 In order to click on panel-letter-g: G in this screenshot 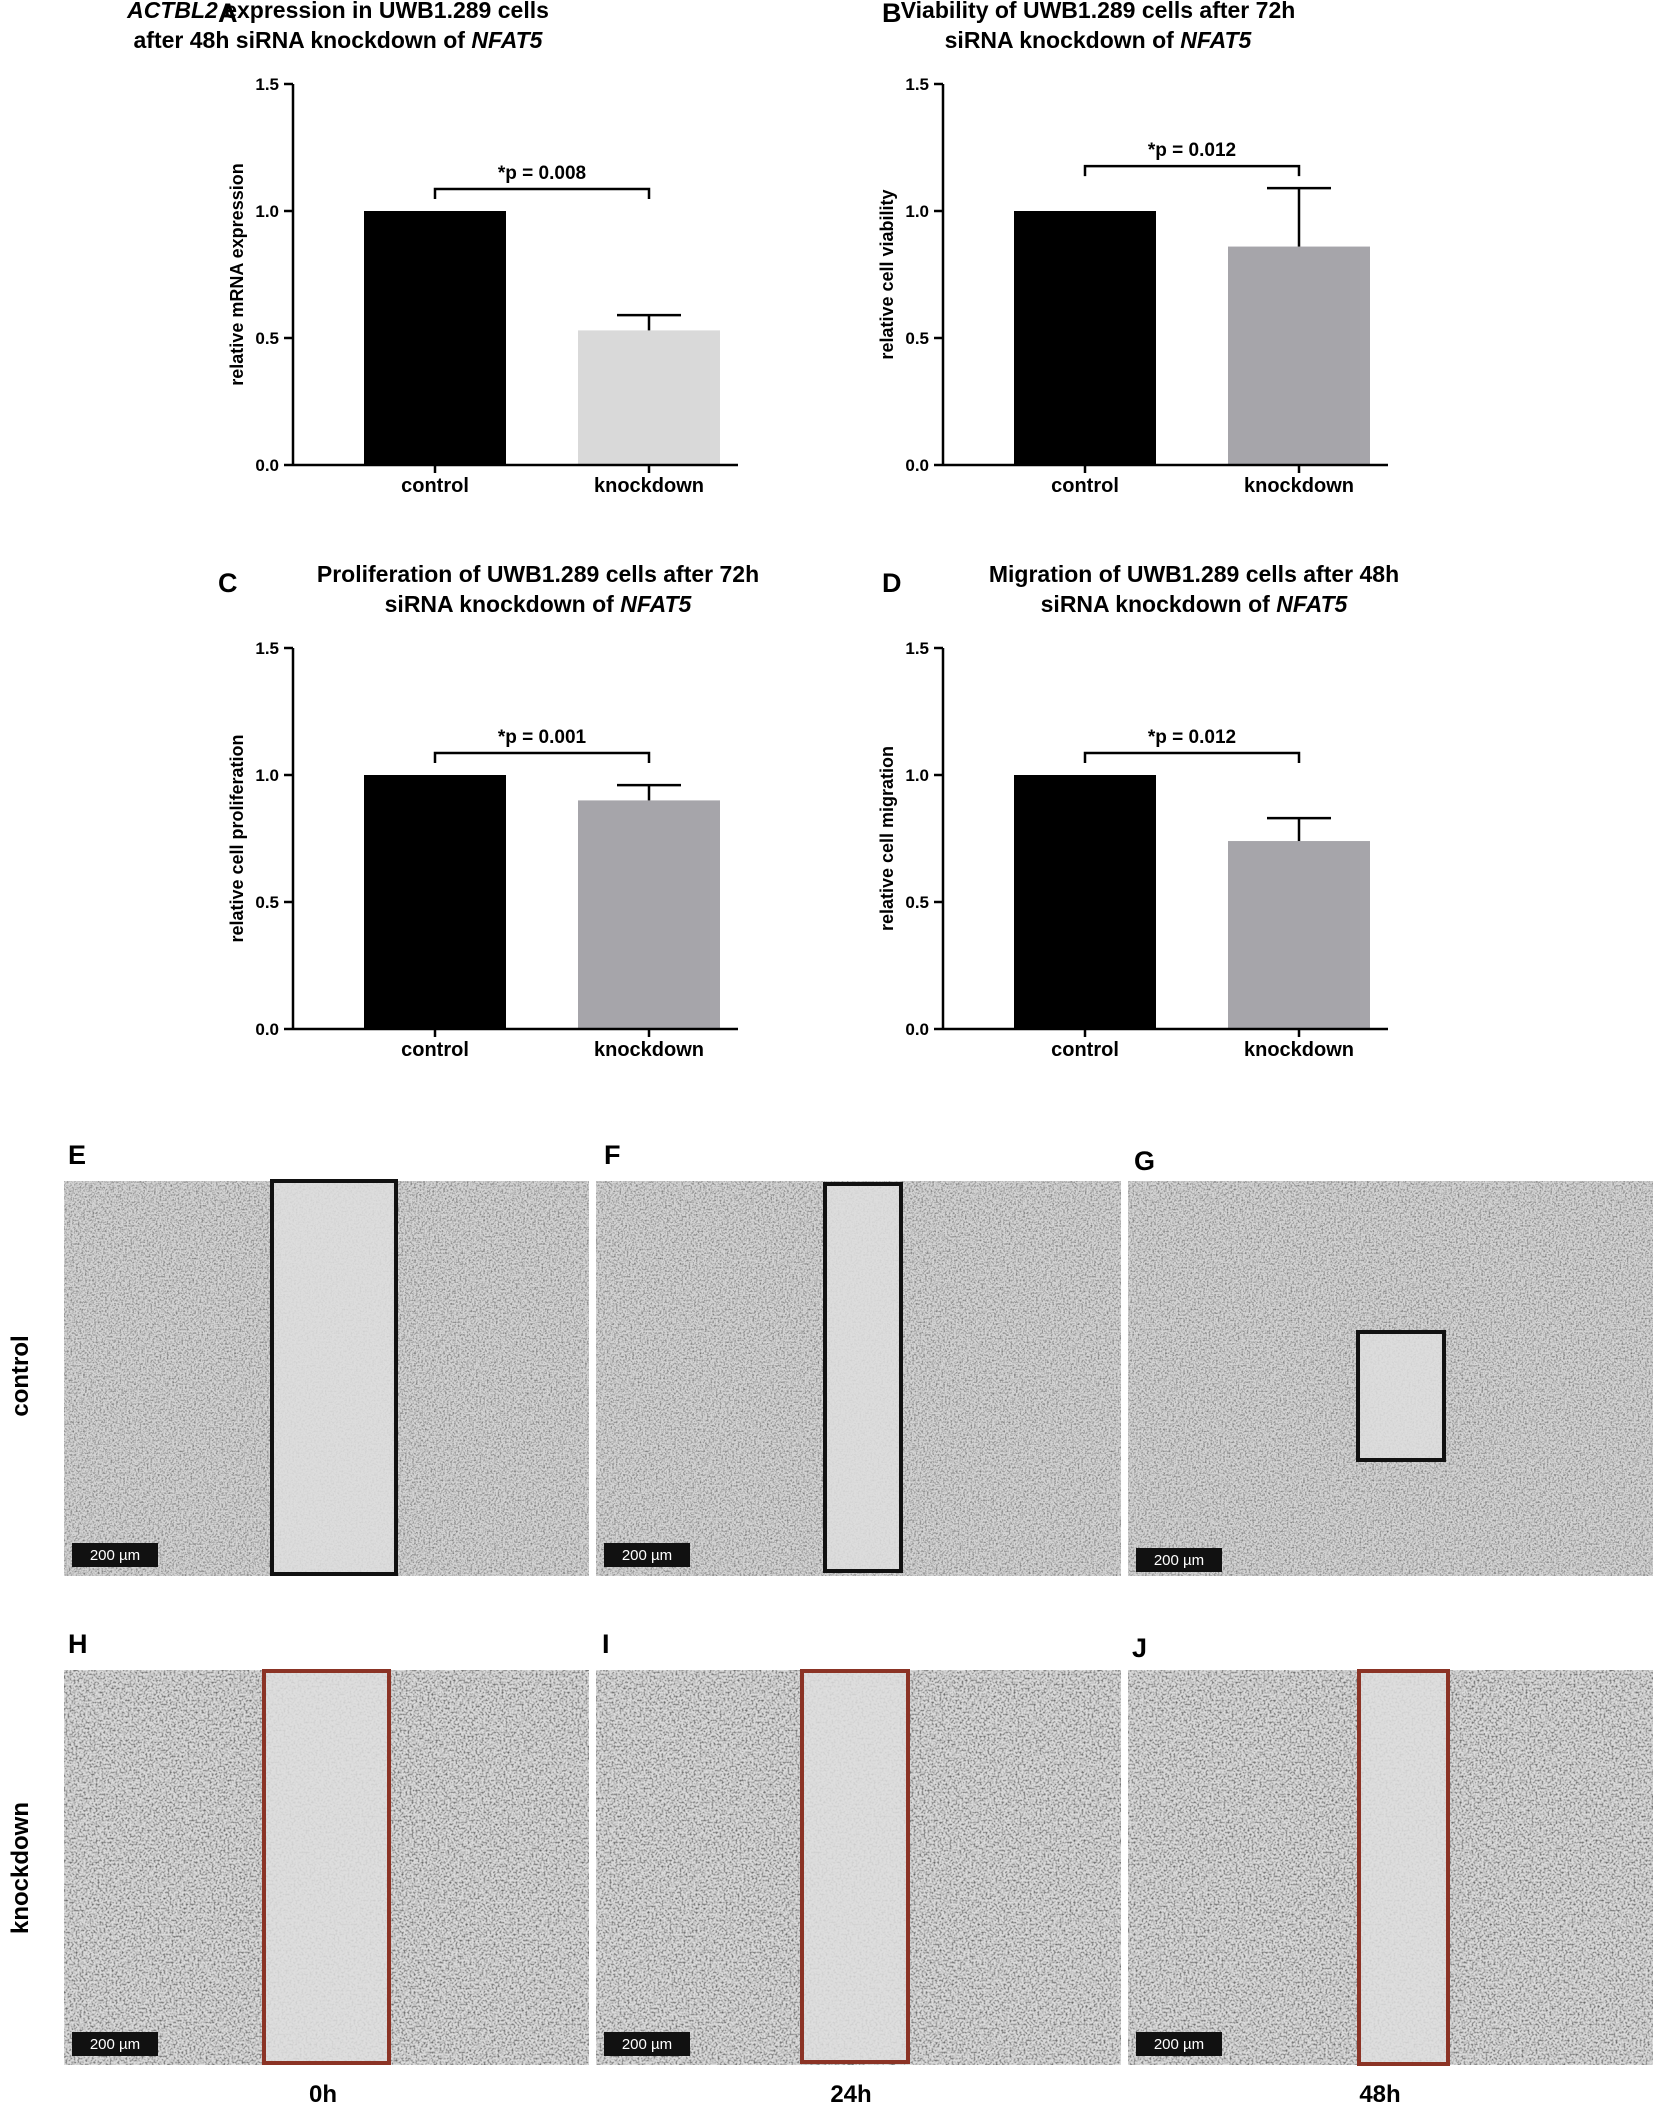, I will do `click(1144, 1161)`.